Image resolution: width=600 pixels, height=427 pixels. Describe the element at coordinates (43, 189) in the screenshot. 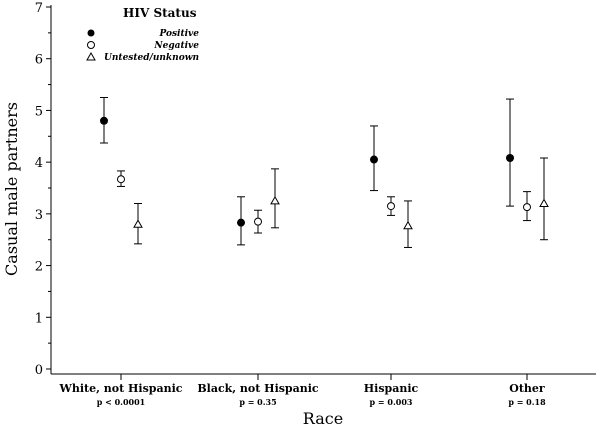

I see `y-axis-ticks: 0 1 2 3 4 5 6 7` at that location.